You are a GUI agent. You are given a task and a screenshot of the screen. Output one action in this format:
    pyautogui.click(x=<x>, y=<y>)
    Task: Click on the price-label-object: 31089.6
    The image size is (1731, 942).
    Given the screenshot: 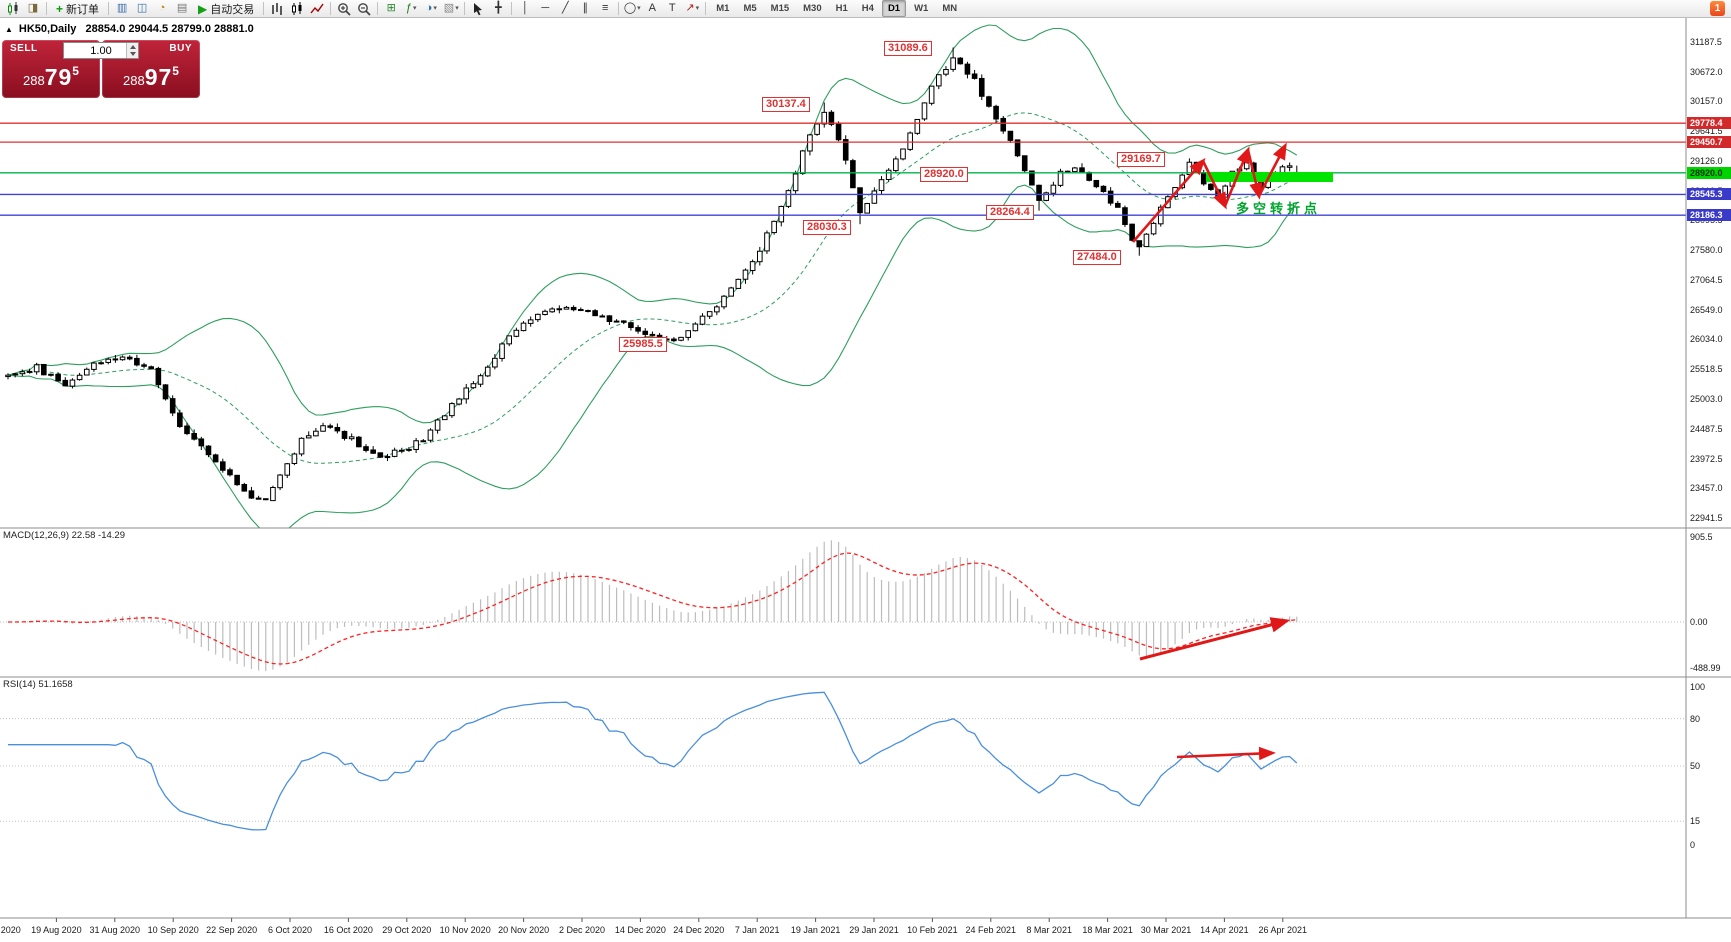 What is the action you would take?
    pyautogui.click(x=908, y=48)
    